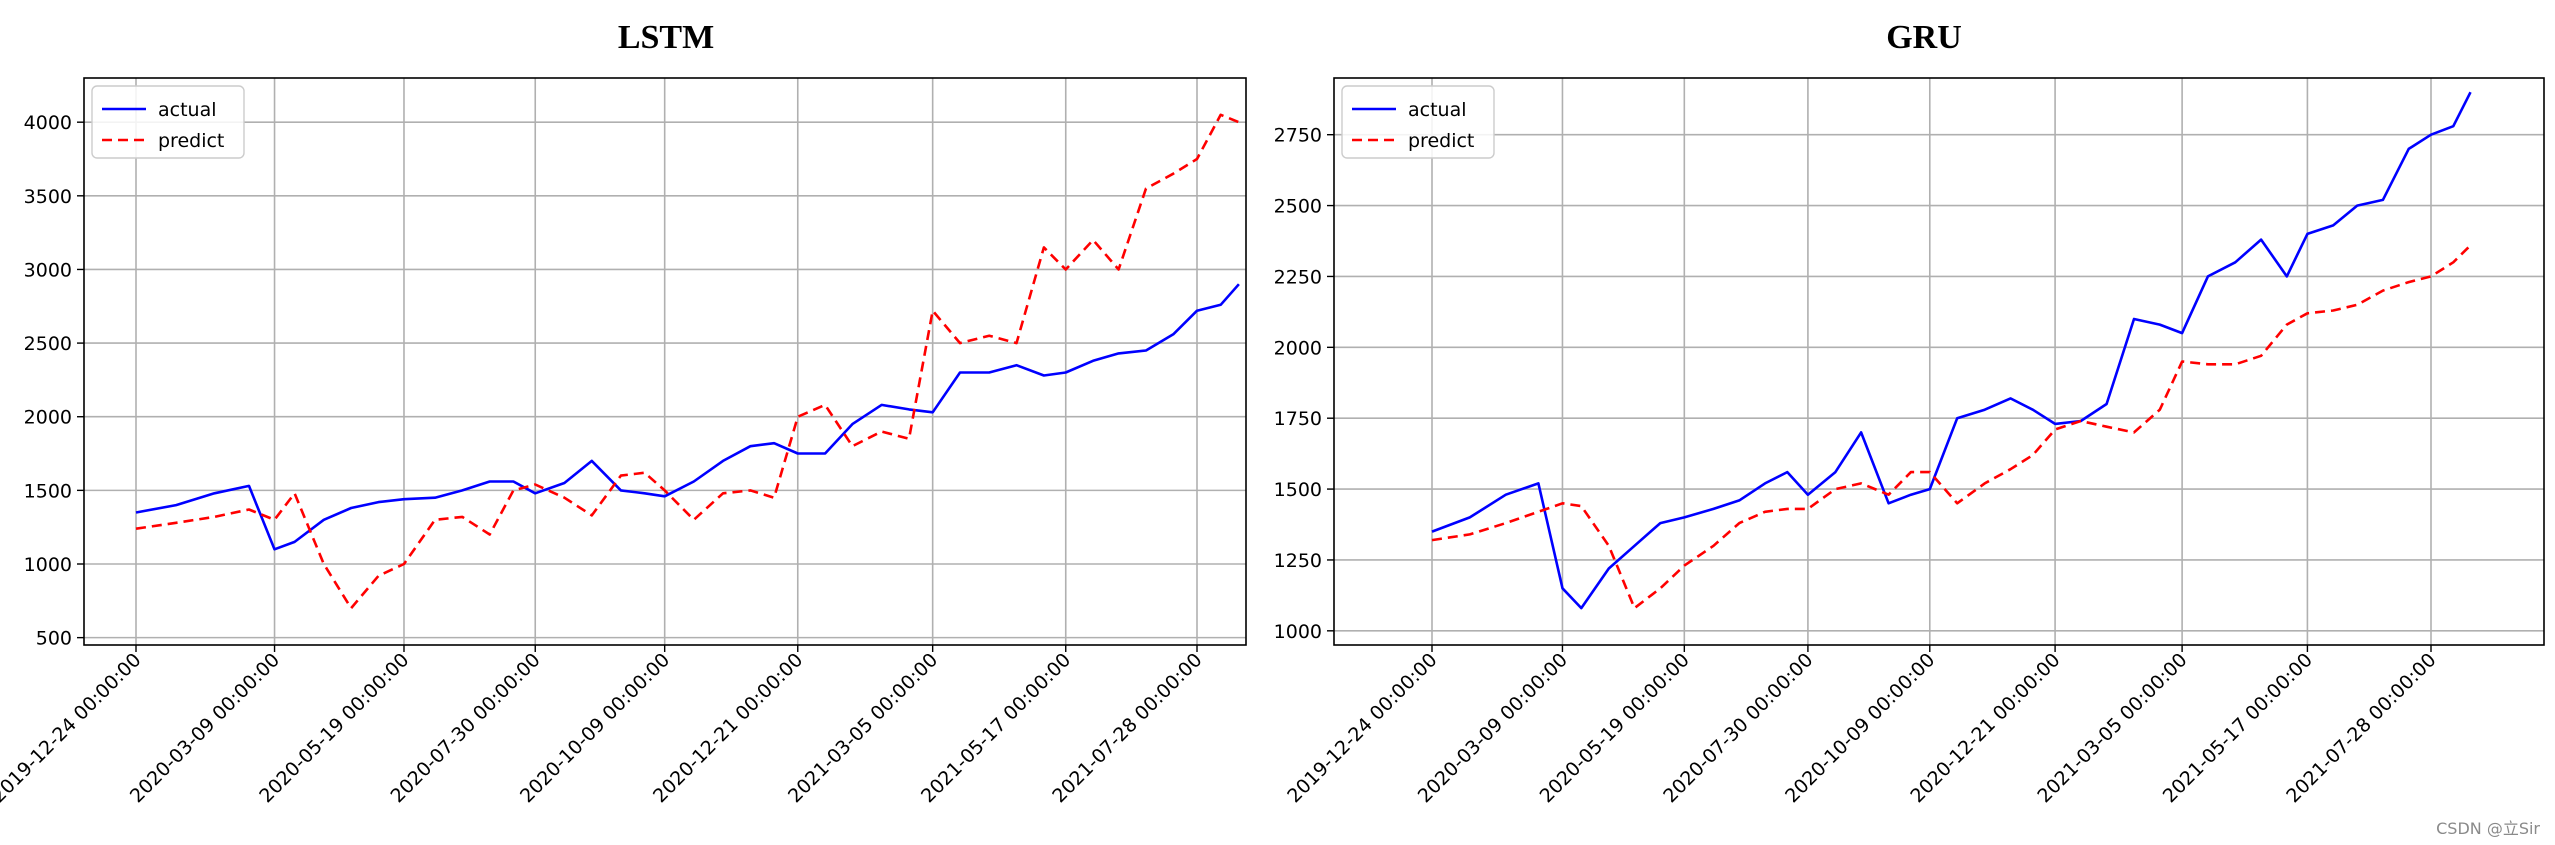 The width and height of the screenshot is (2555, 845). Describe the element at coordinates (728, 728) in the screenshot. I see `lstm-x-tick-label: 2020-12-21 00:00:00` at that location.